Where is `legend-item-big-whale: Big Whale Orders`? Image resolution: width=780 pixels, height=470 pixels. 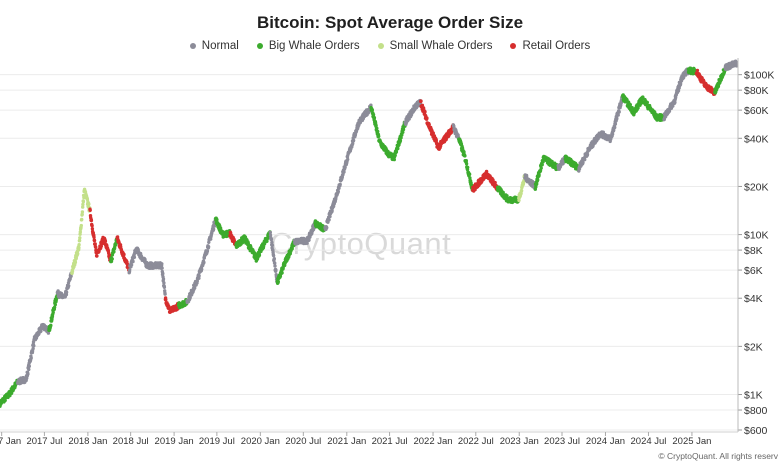
legend-item-big-whale: Big Whale Orders is located at coordinates (308, 46).